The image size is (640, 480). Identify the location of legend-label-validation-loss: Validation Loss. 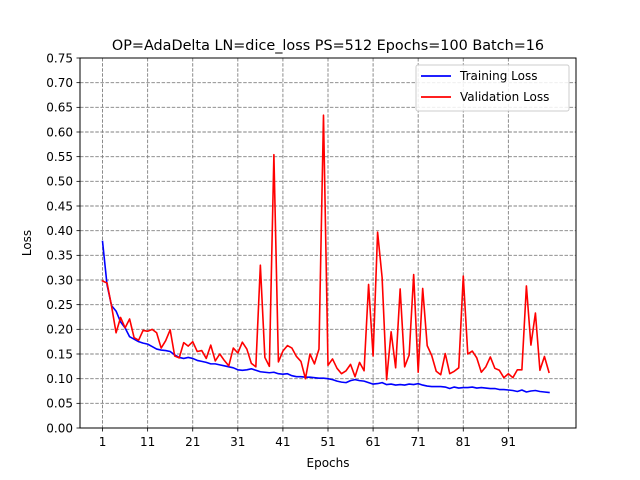
(504, 97).